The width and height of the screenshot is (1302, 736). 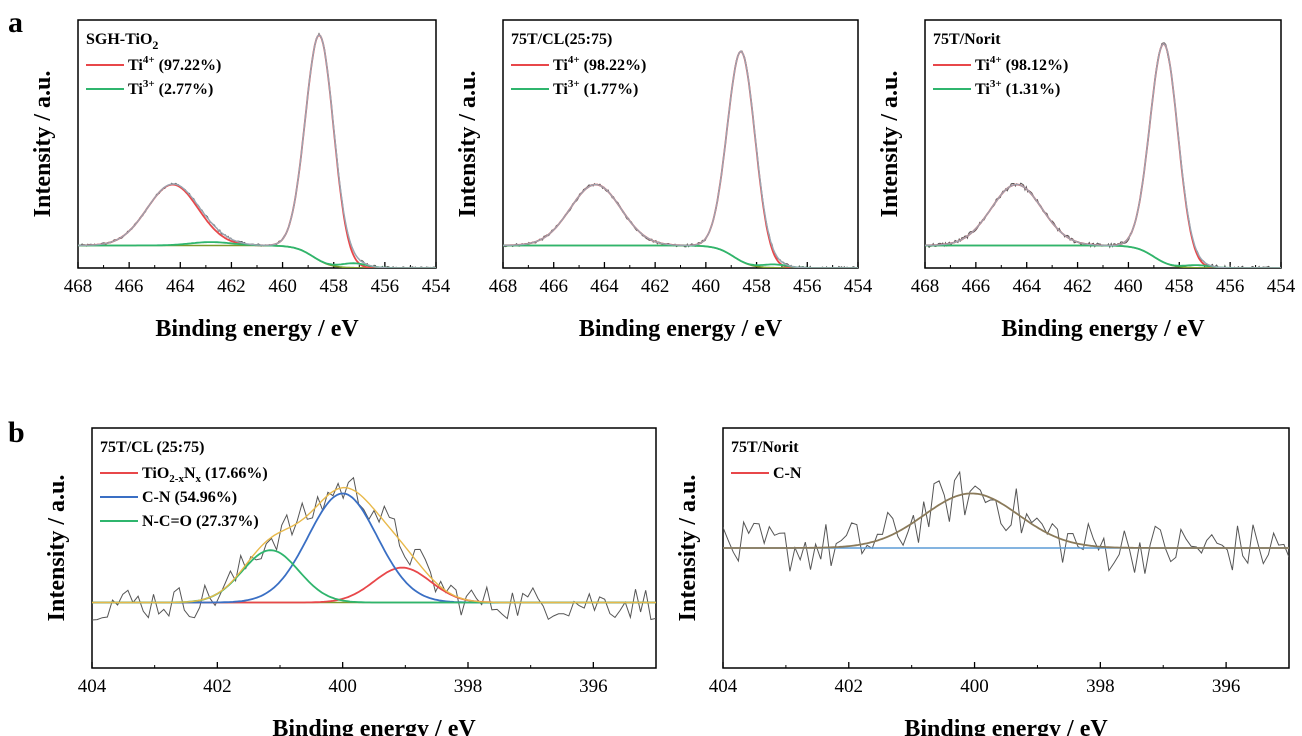 I want to click on legend-text-pct: (2.77%), so click(x=184, y=89).